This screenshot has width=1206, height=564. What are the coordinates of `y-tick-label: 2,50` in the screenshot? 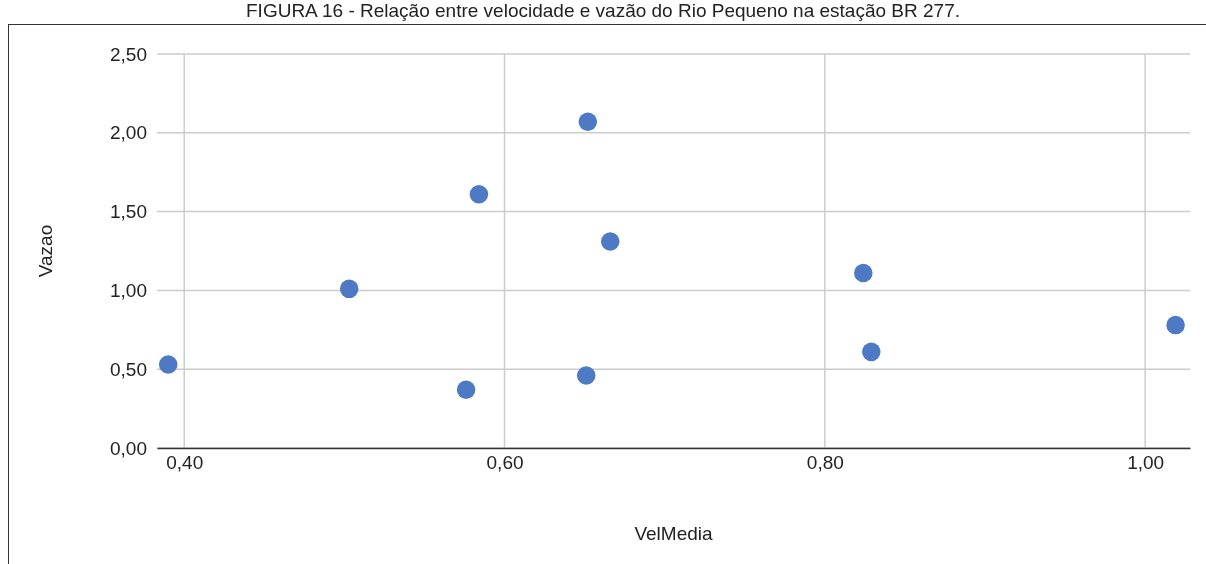 It's located at (128, 54).